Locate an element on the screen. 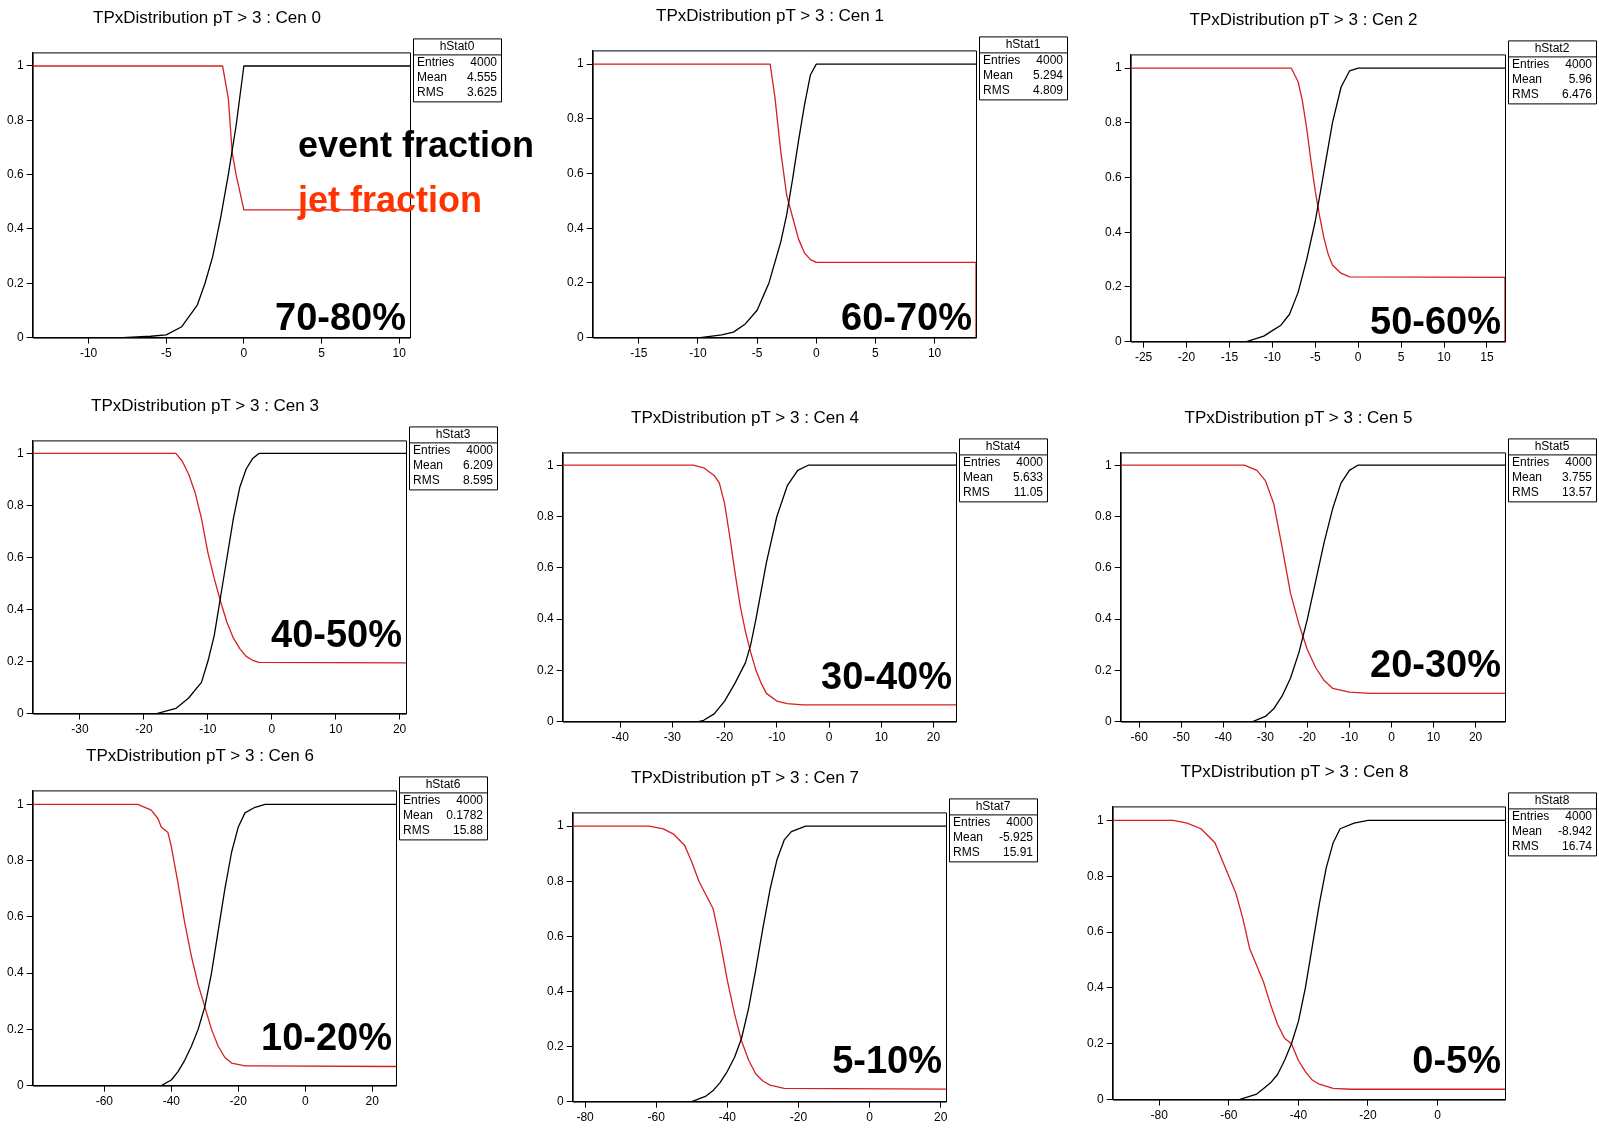  x-tick-label: -25 is located at coordinates (1143, 357).